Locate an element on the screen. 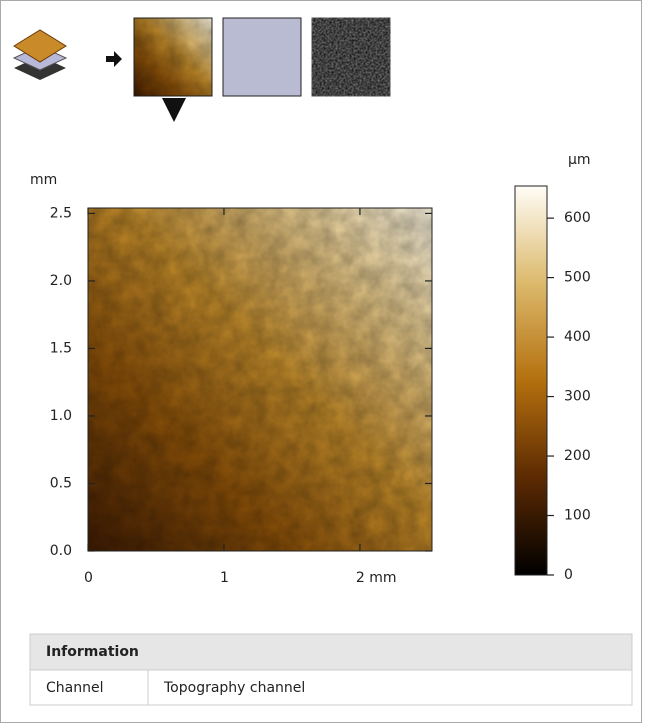 The height and width of the screenshot is (728, 648). y-tick-label: 2.0 is located at coordinates (61, 281).